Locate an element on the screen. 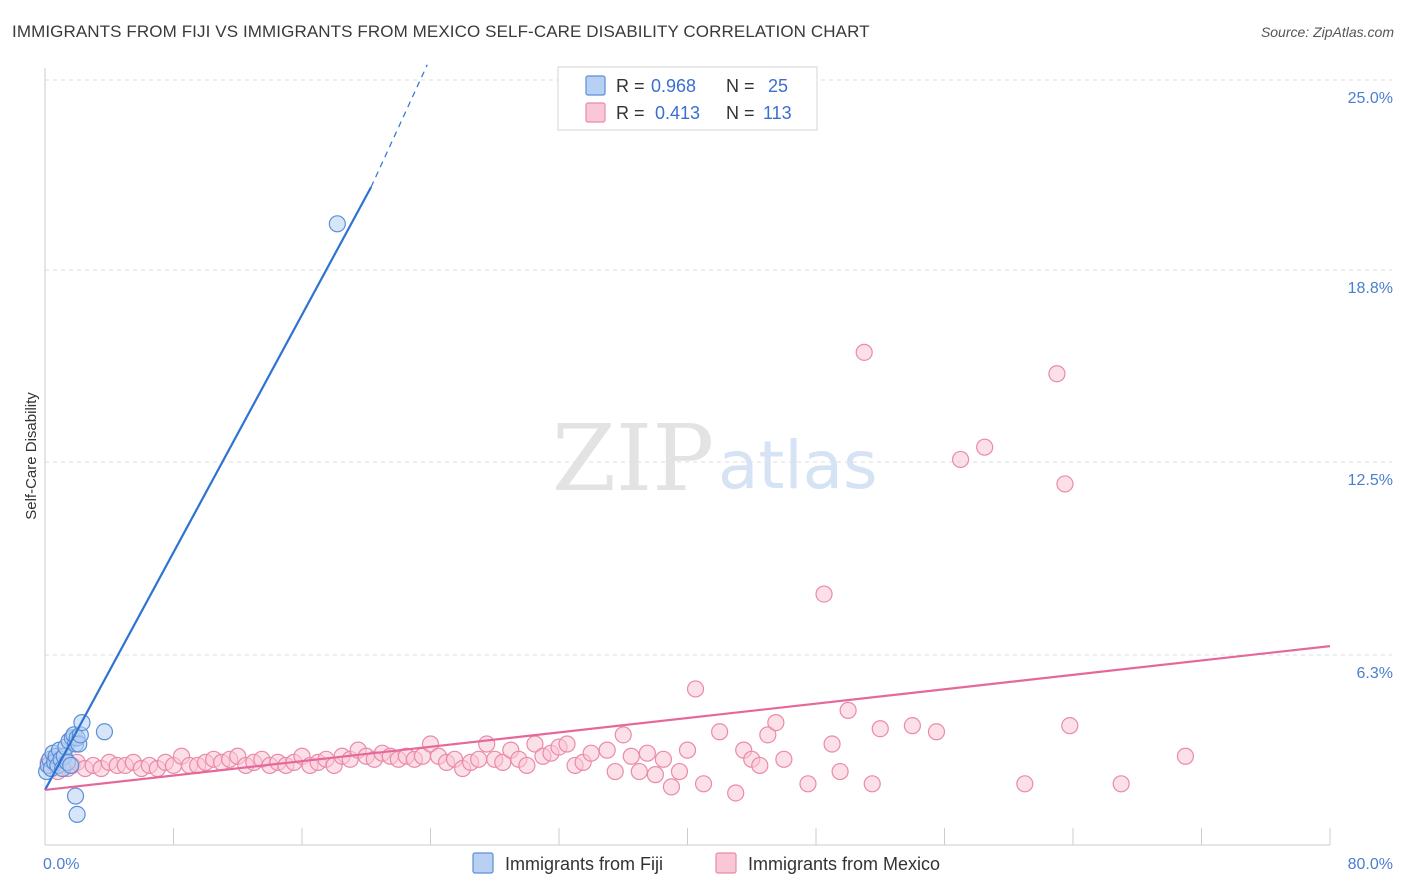 Image resolution: width=1406 pixels, height=892 pixels. y-tick-label: 25.0% is located at coordinates (1370, 98).